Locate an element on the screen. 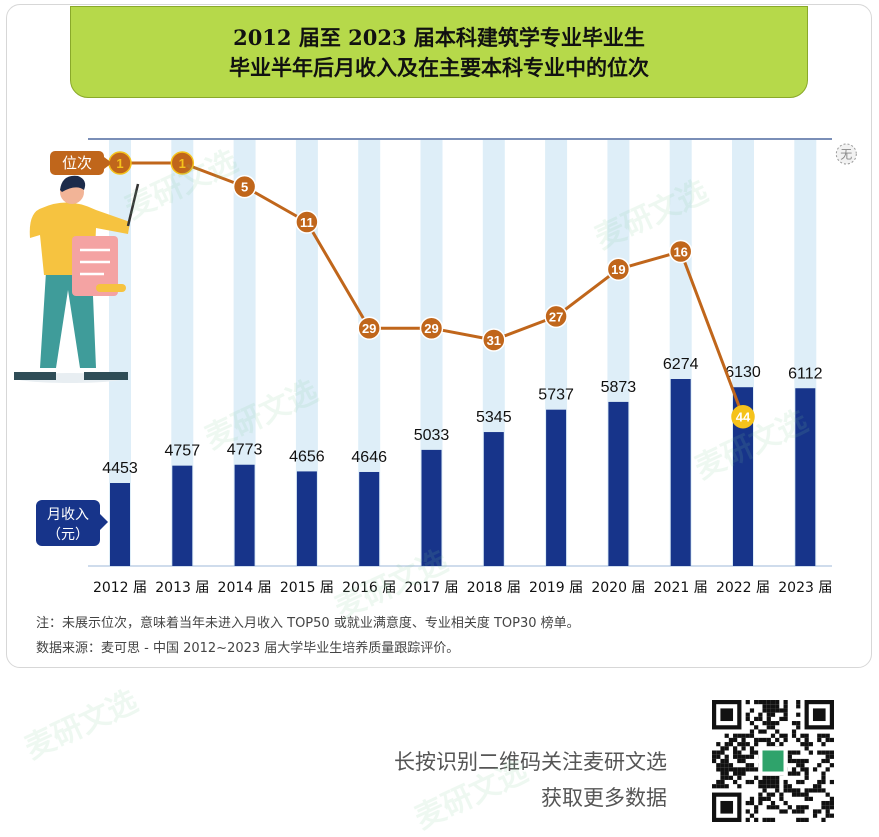  rank-value-label: 31 is located at coordinates (494, 340).